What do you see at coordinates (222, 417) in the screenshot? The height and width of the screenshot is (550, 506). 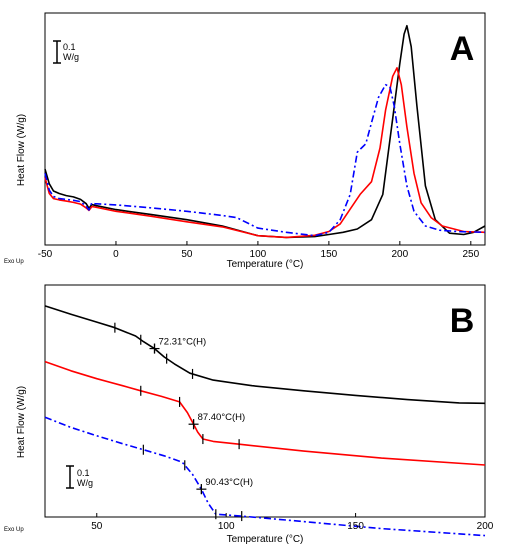 I see `glass-transition-label: 87.40°C(H)` at bounding box center [222, 417].